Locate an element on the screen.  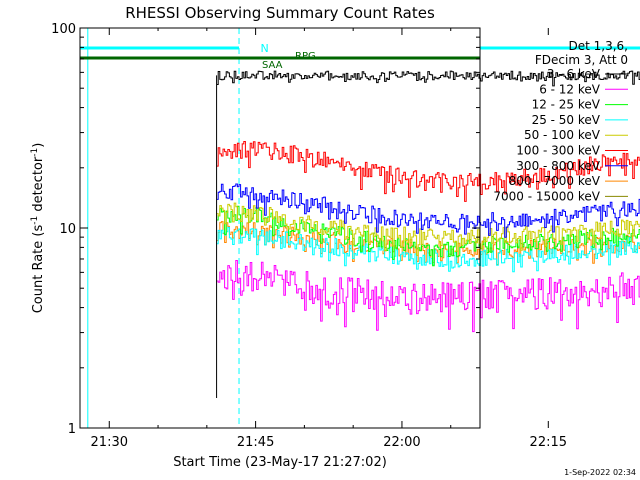
y-tick-label: 10 is located at coordinates (67, 229).